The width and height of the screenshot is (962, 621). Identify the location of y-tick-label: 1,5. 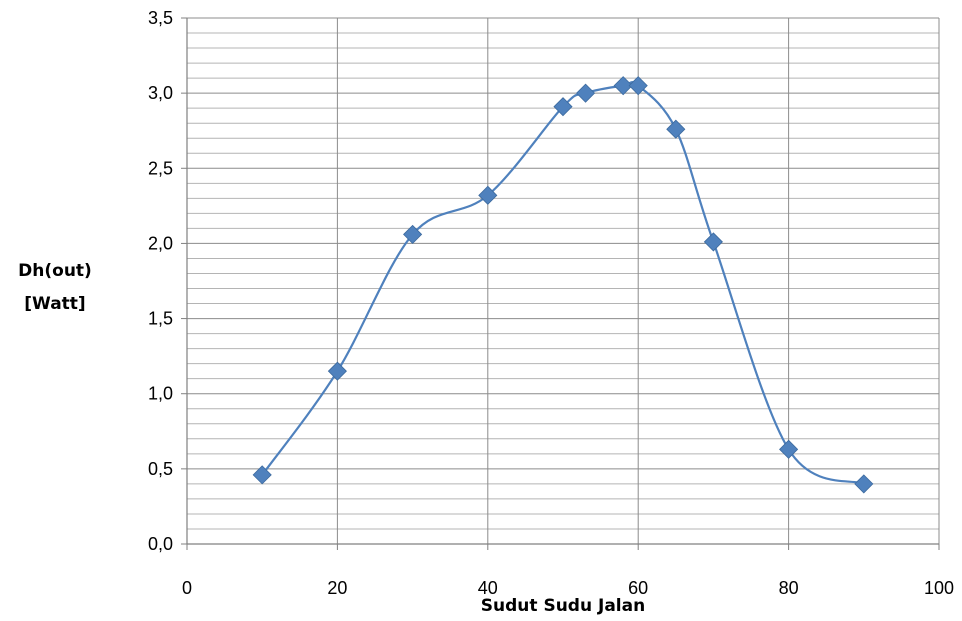
(160, 319).